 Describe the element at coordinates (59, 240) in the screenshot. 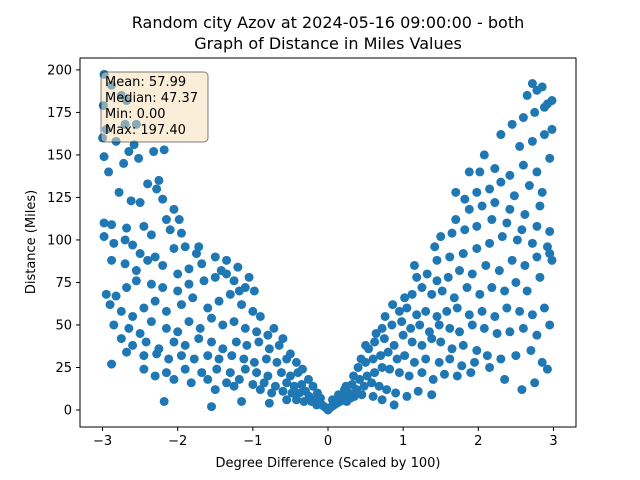

I see `y-tick-label: 100` at that location.